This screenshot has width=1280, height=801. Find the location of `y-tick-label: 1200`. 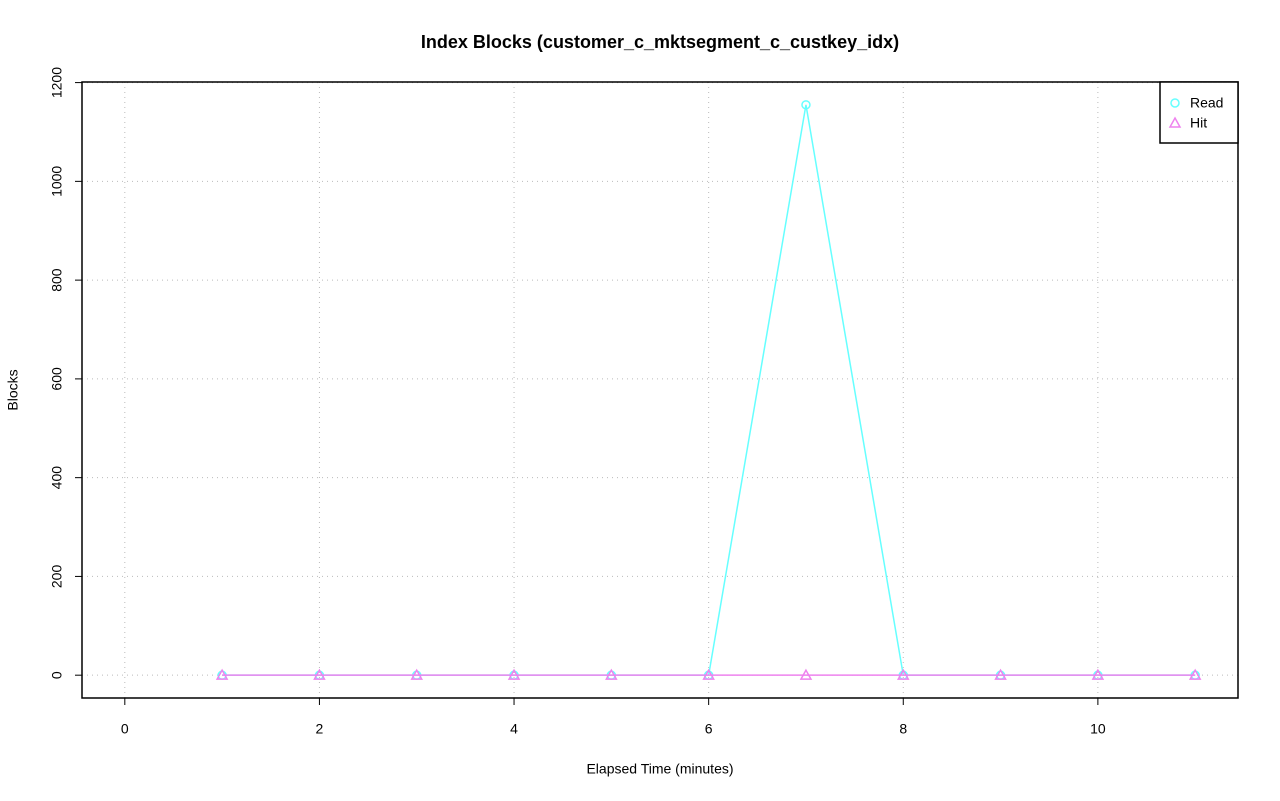

y-tick-label: 1200 is located at coordinates (57, 82).